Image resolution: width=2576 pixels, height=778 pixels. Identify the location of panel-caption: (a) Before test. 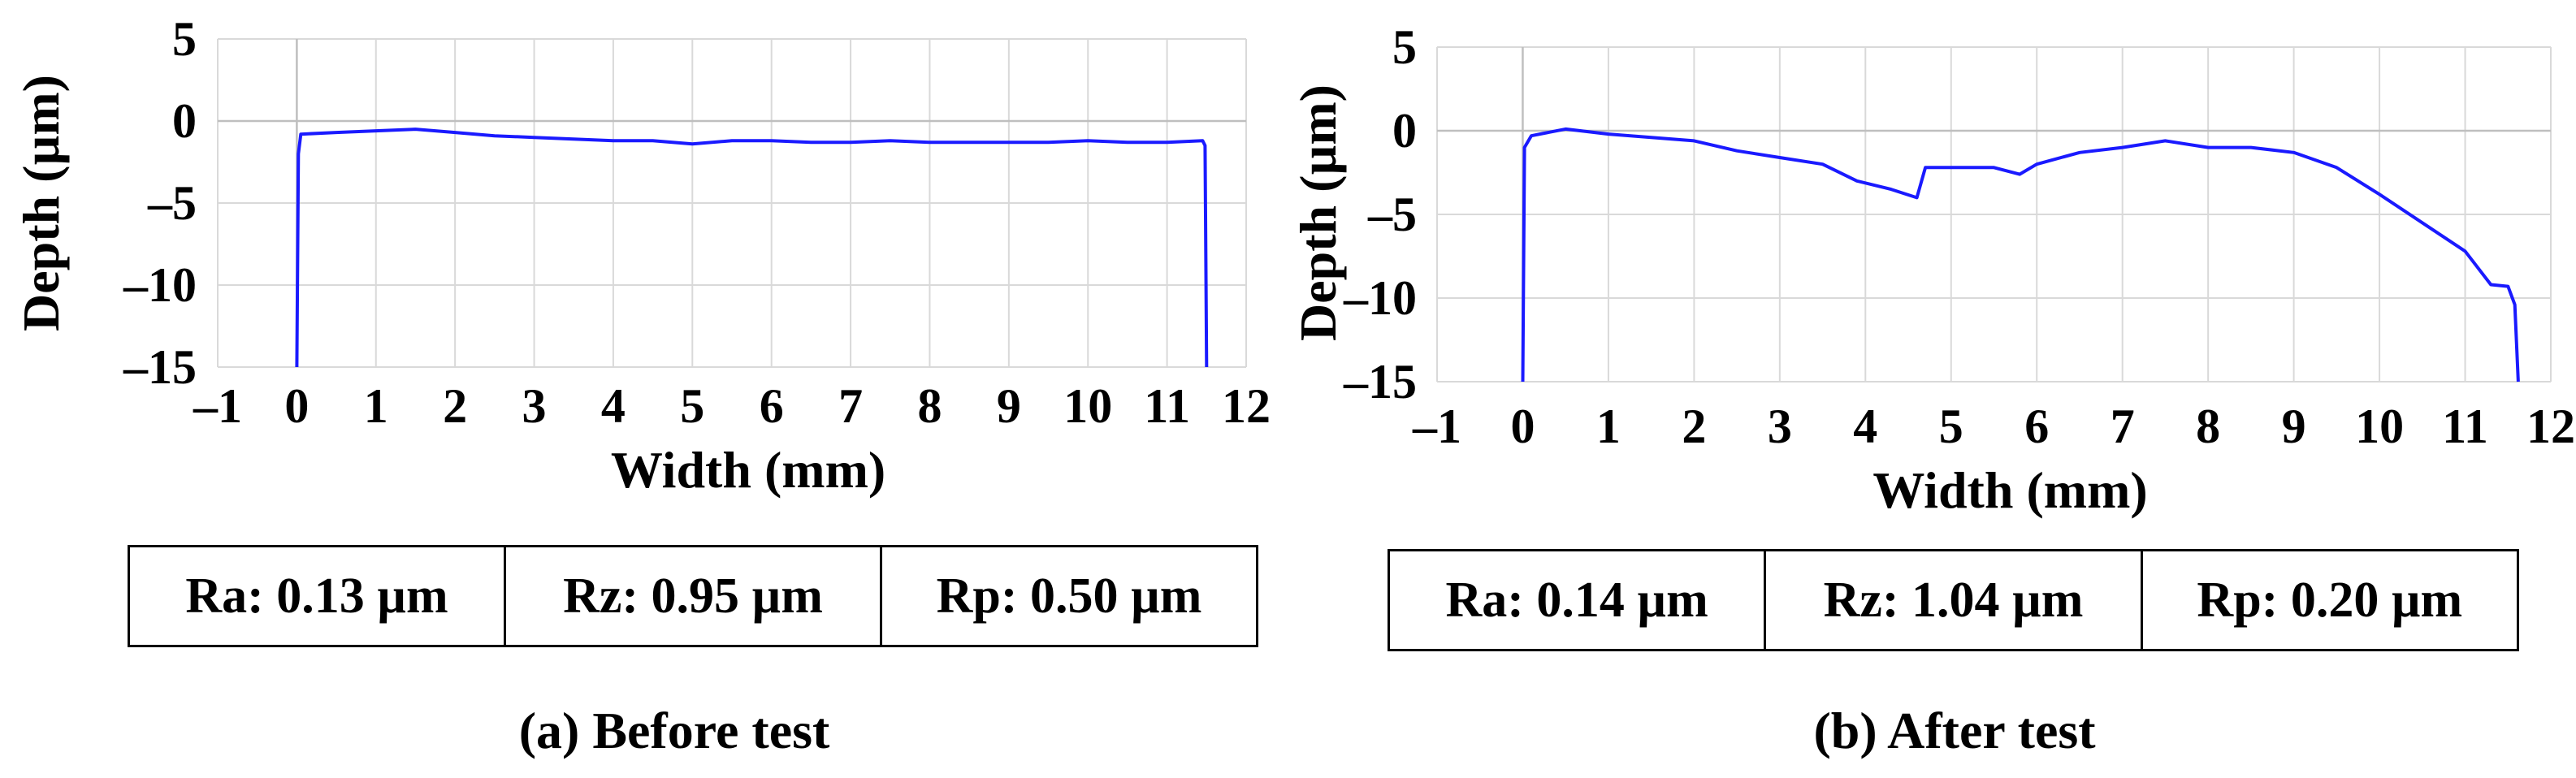
(674, 730).